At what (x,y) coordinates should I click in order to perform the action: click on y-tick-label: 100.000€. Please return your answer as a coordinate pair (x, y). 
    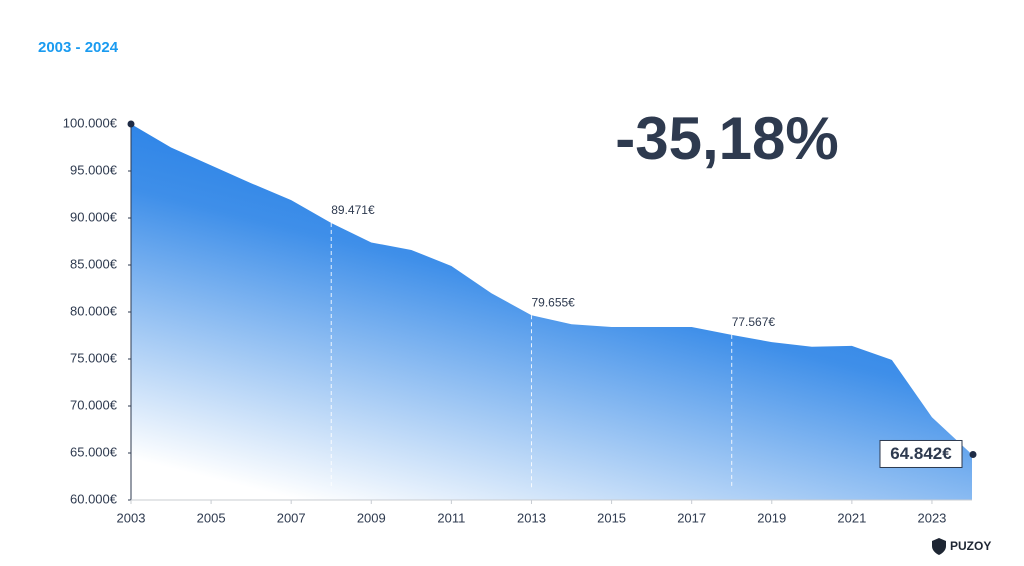
    Looking at the image, I should click on (90, 122).